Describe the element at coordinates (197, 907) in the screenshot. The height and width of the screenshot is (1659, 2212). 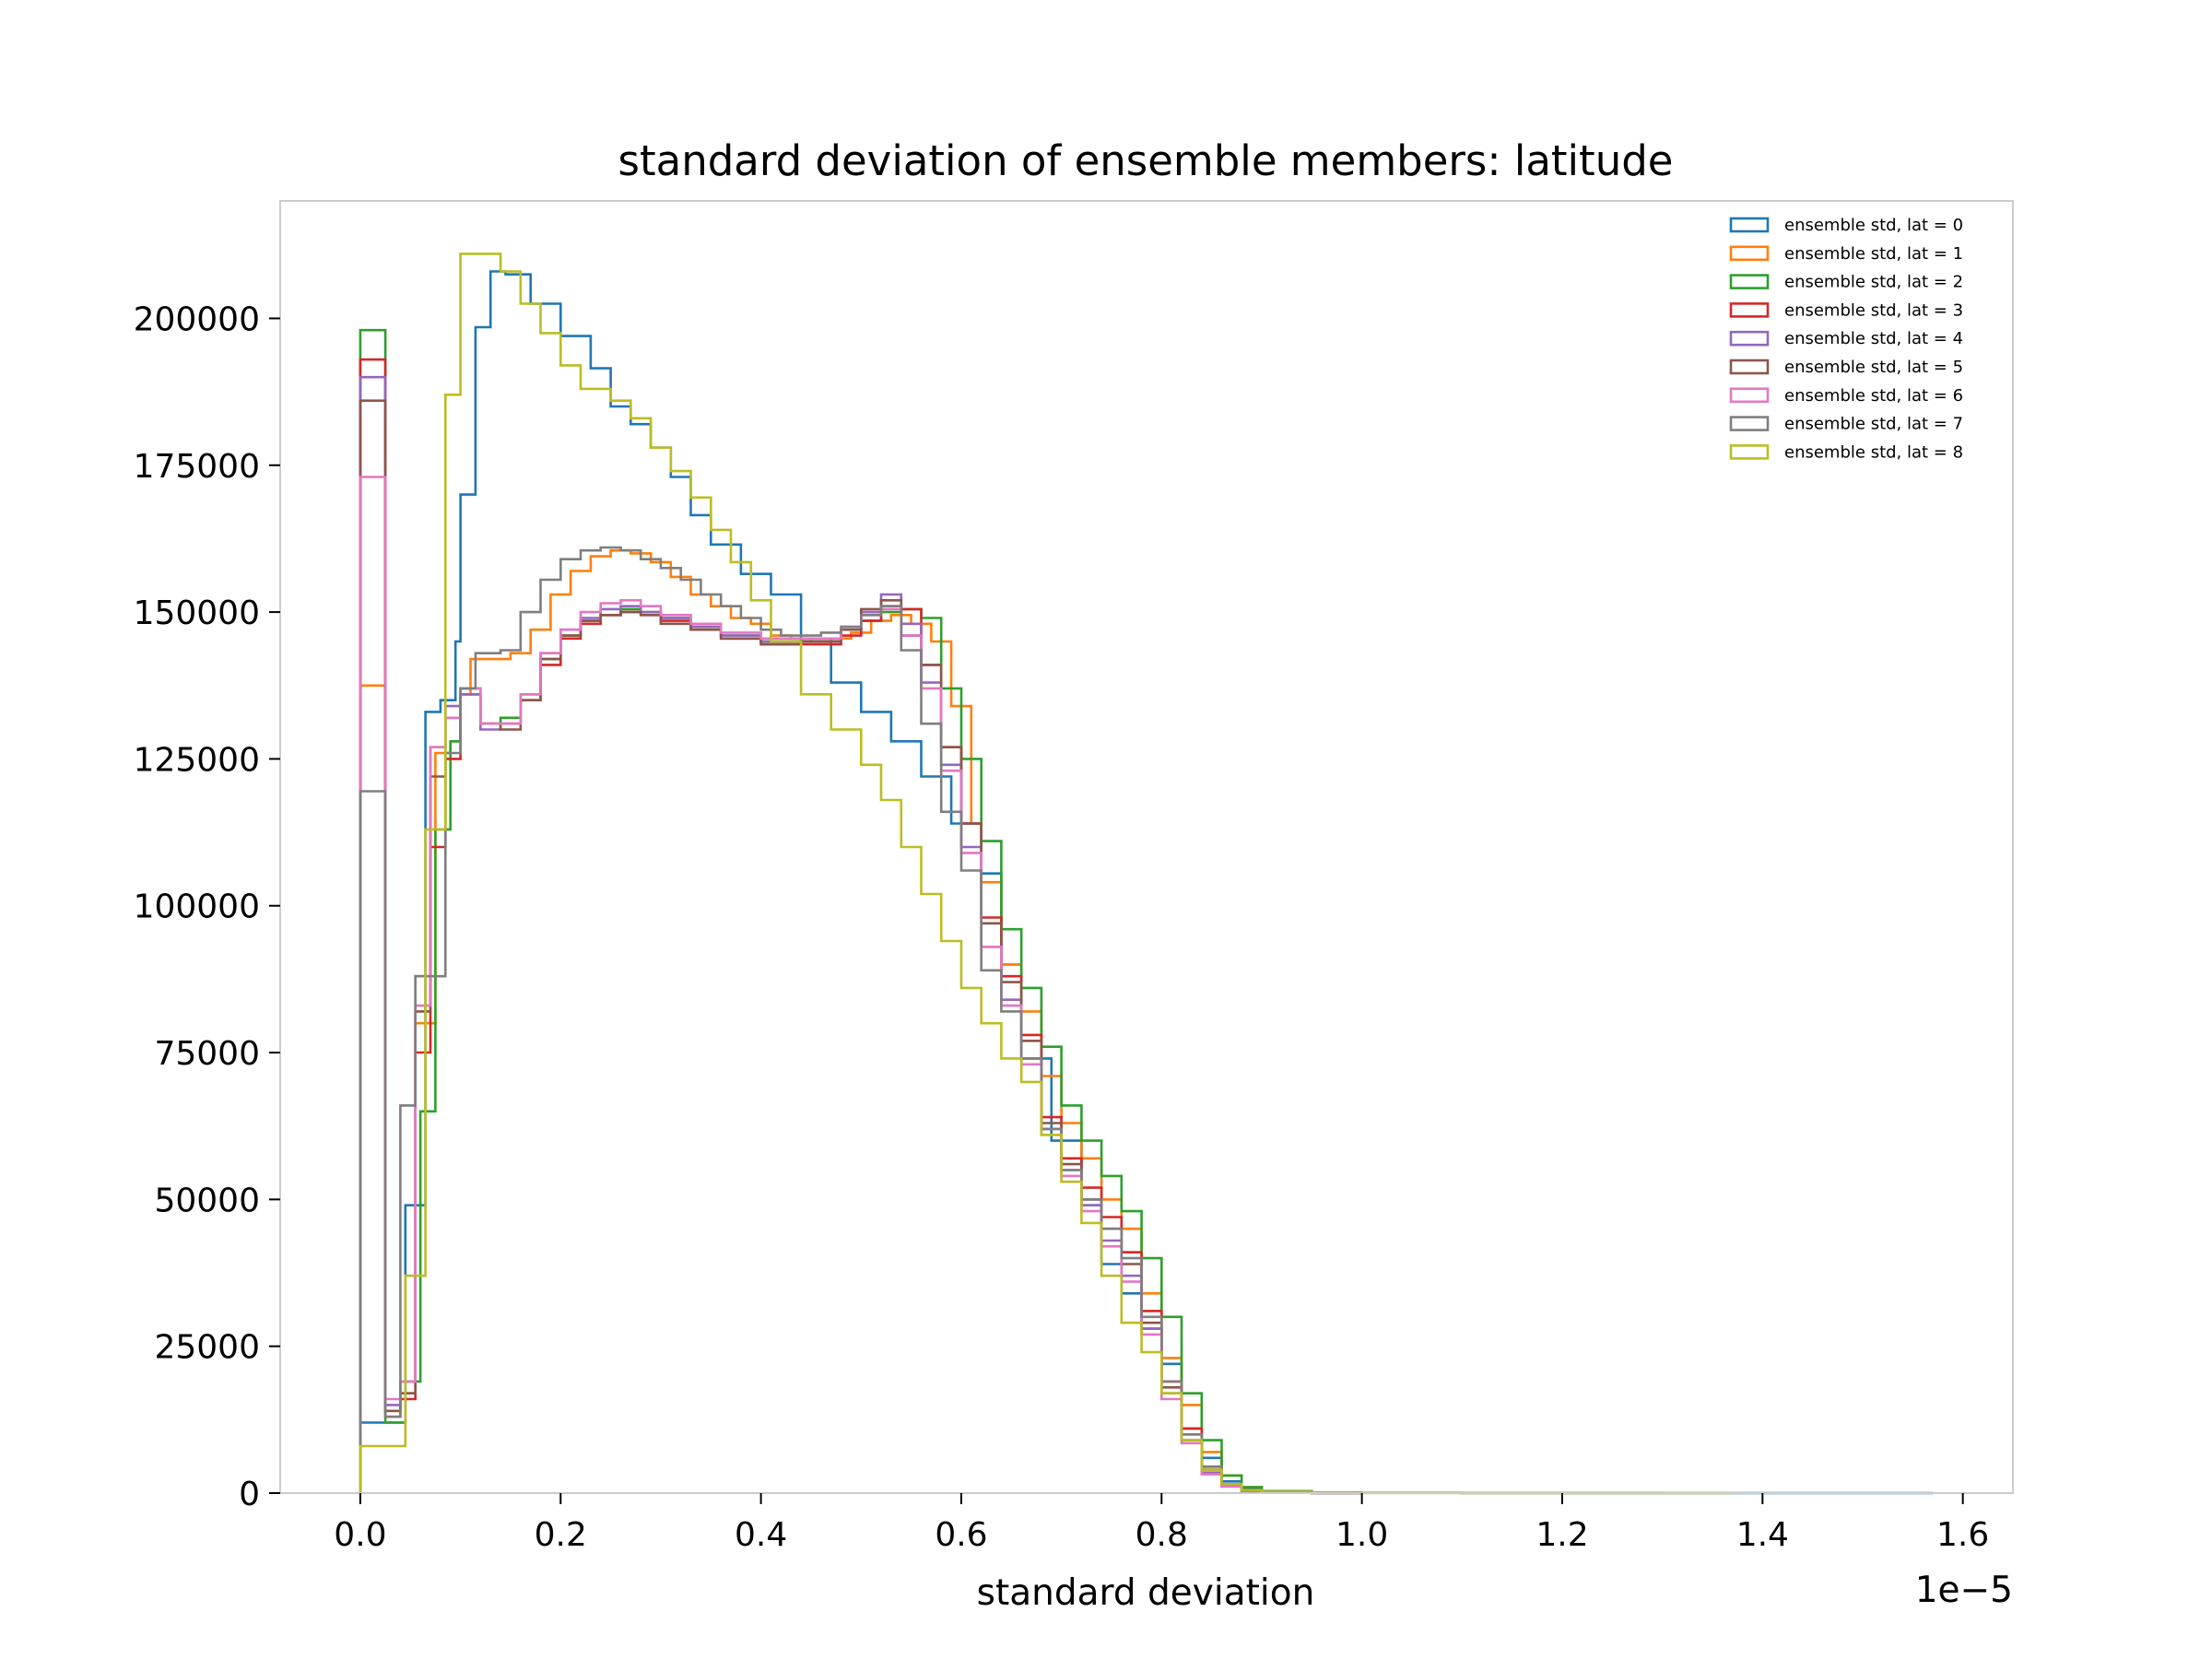
I see `y-tick-label: 100000` at that location.